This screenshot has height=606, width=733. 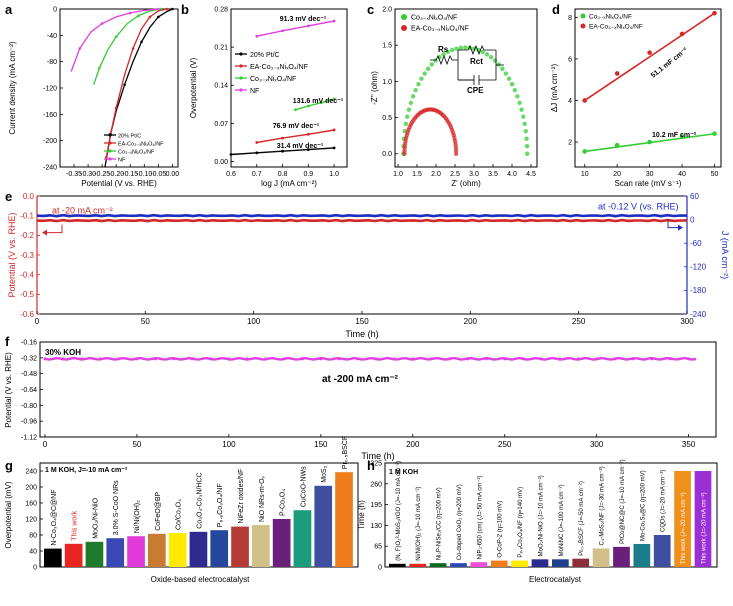 I want to click on panel-e-left-y-tick-label: -0.3, so click(x=27, y=255).